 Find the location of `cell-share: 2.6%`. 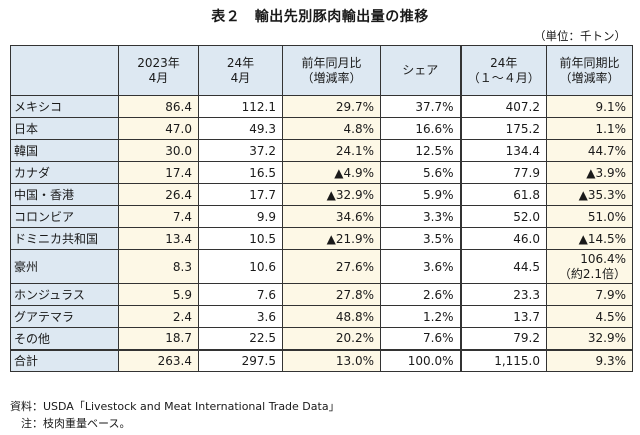

cell-share: 2.6% is located at coordinates (420, 294).